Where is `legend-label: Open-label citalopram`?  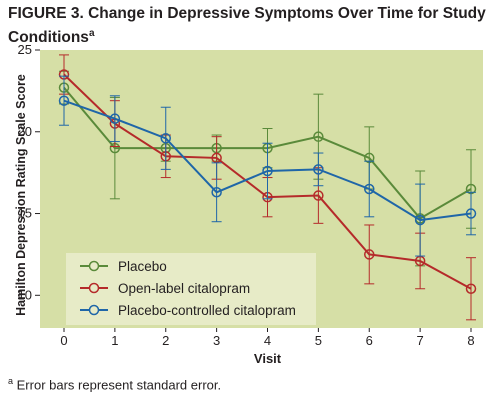 legend-label: Open-label citalopram is located at coordinates (184, 288).